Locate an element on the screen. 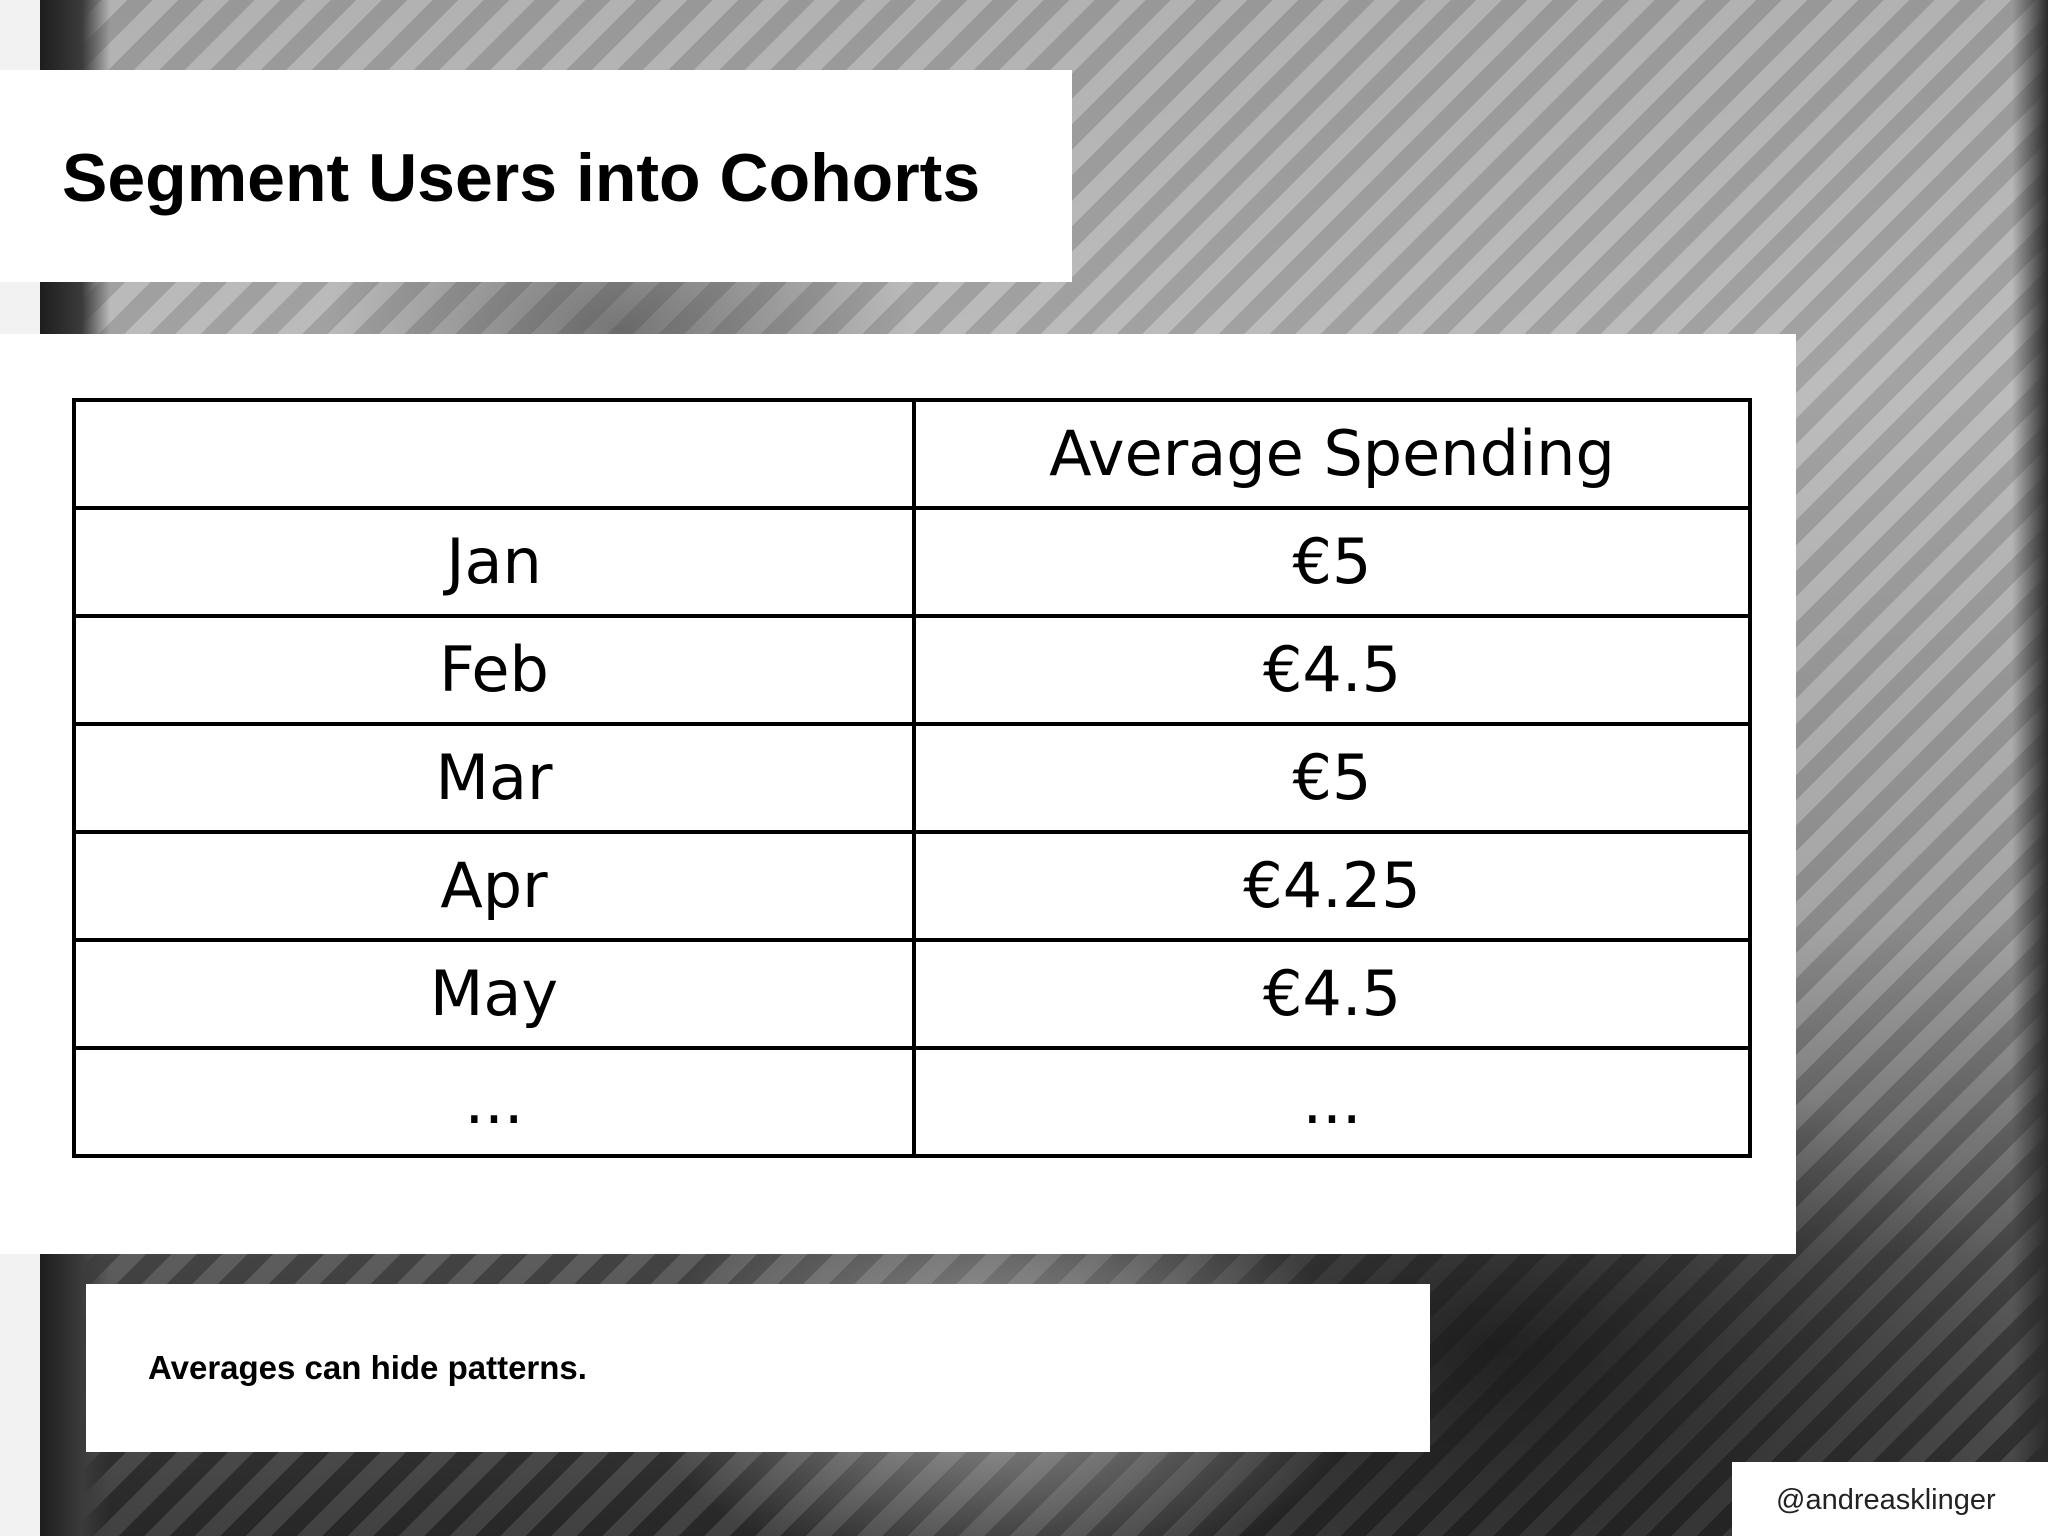 This screenshot has width=2048, height=1536. author-handle: @andreasklinger is located at coordinates (1886, 1500).